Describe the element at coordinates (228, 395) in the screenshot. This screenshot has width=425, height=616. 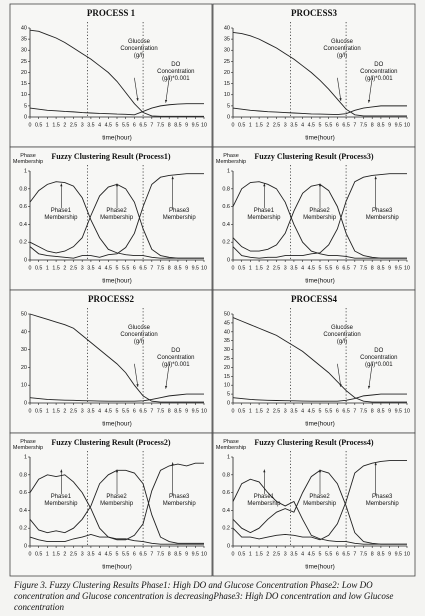
I see `y-tick-label: 5` at that location.